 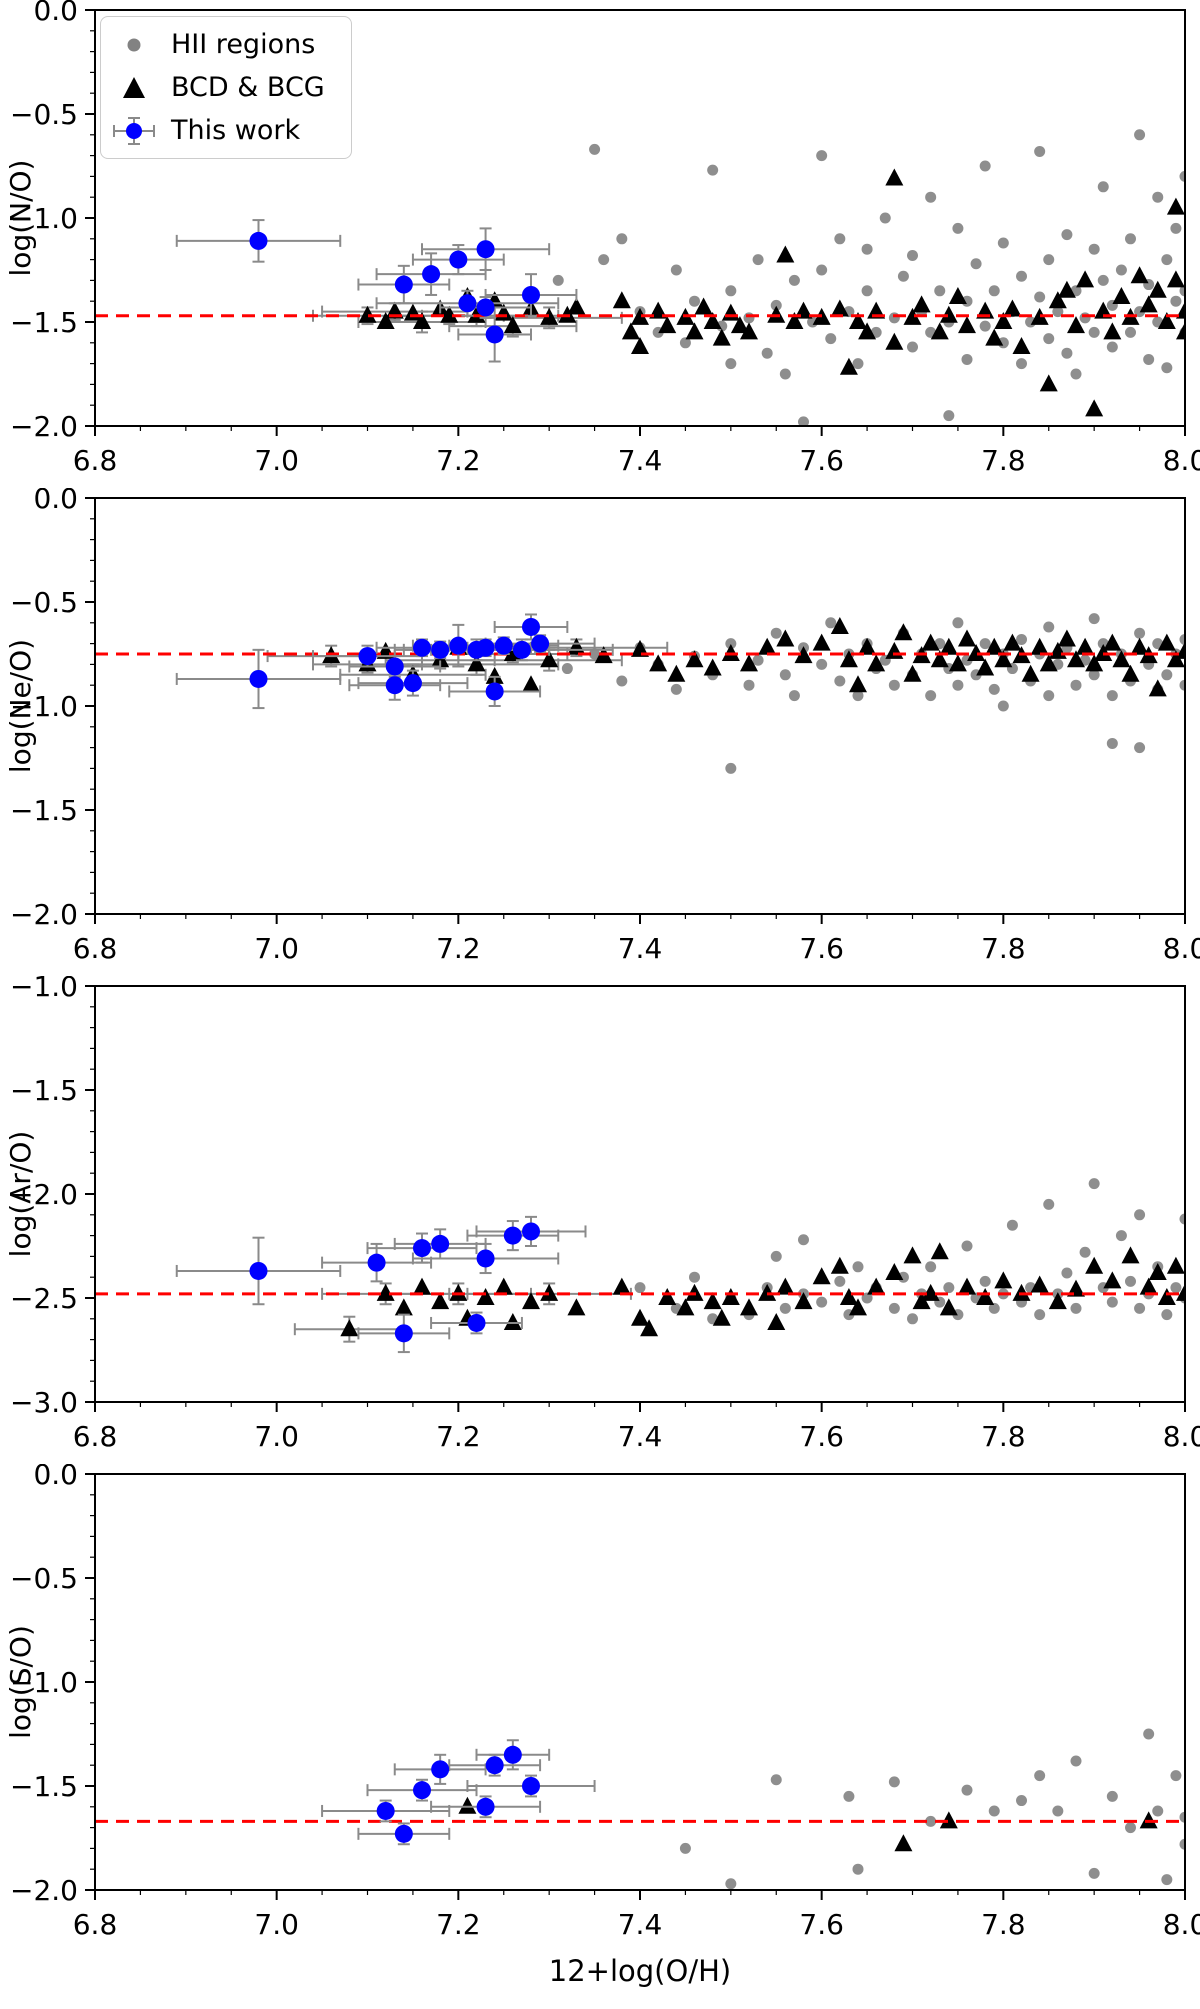 I want to click on y-axis-label: log(S/O), so click(x=20, y=1682).